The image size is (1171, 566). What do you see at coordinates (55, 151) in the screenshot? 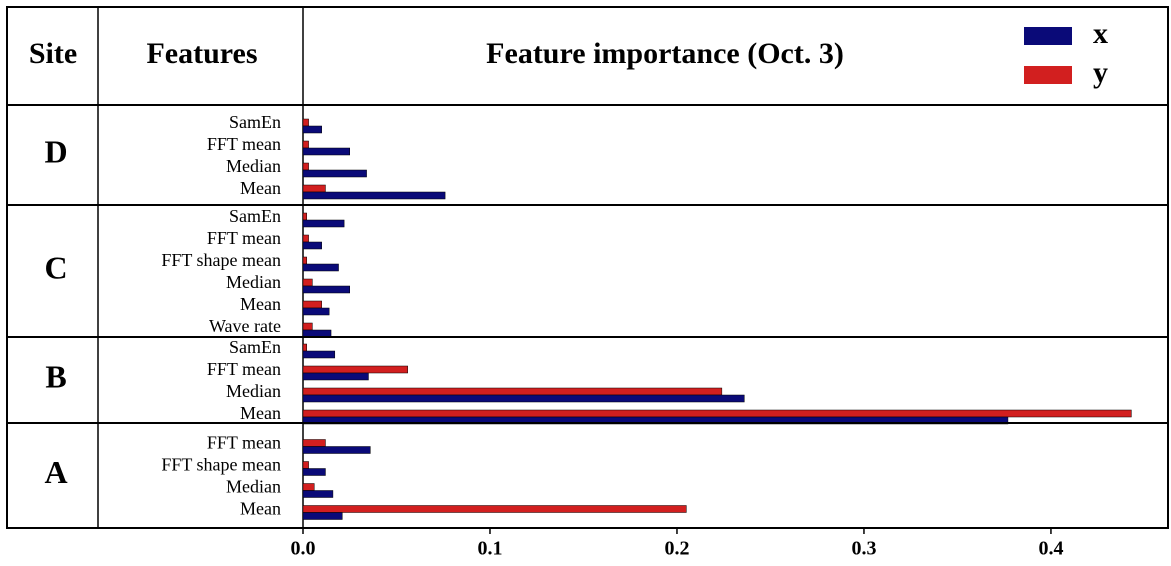
I see `site-label: D` at bounding box center [55, 151].